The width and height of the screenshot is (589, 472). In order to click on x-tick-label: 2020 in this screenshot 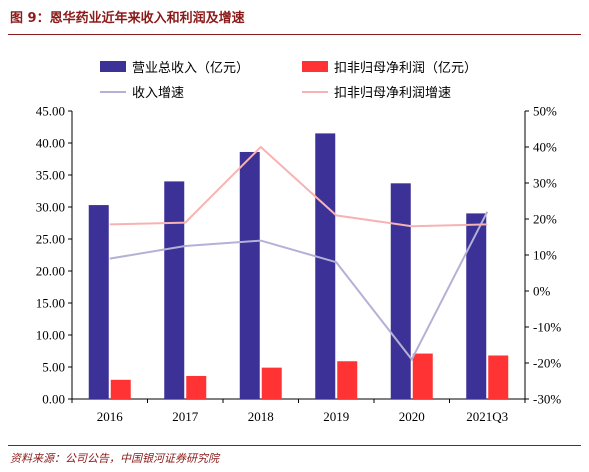, I will do `click(412, 416)`.